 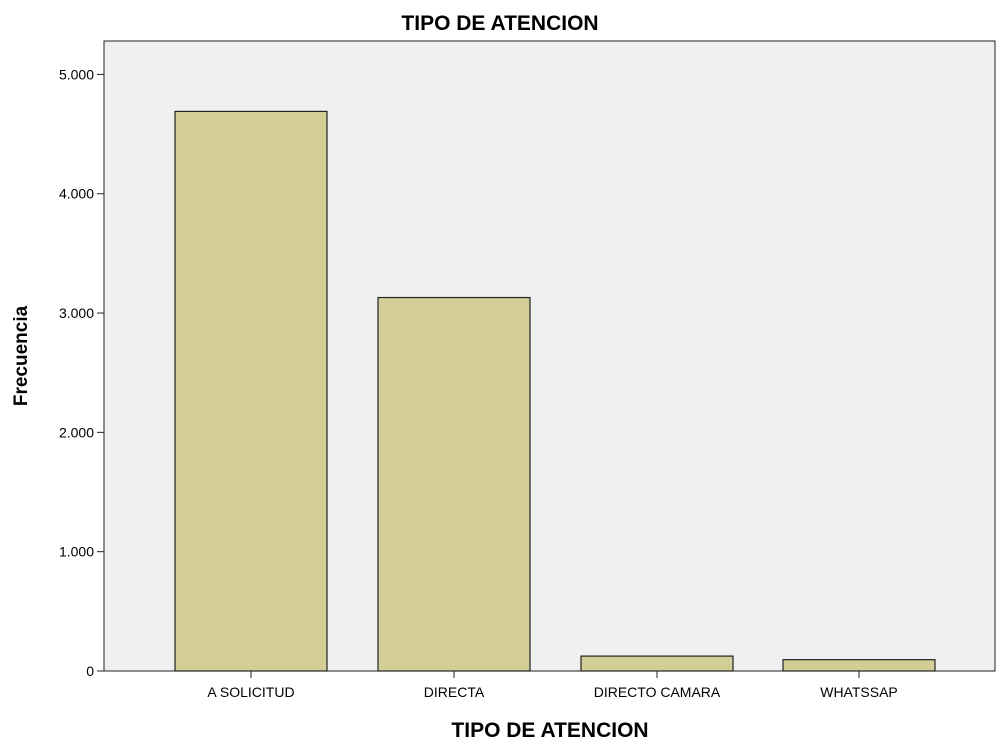 What do you see at coordinates (76, 552) in the screenshot?
I see `y-tick-label: 1.000` at bounding box center [76, 552].